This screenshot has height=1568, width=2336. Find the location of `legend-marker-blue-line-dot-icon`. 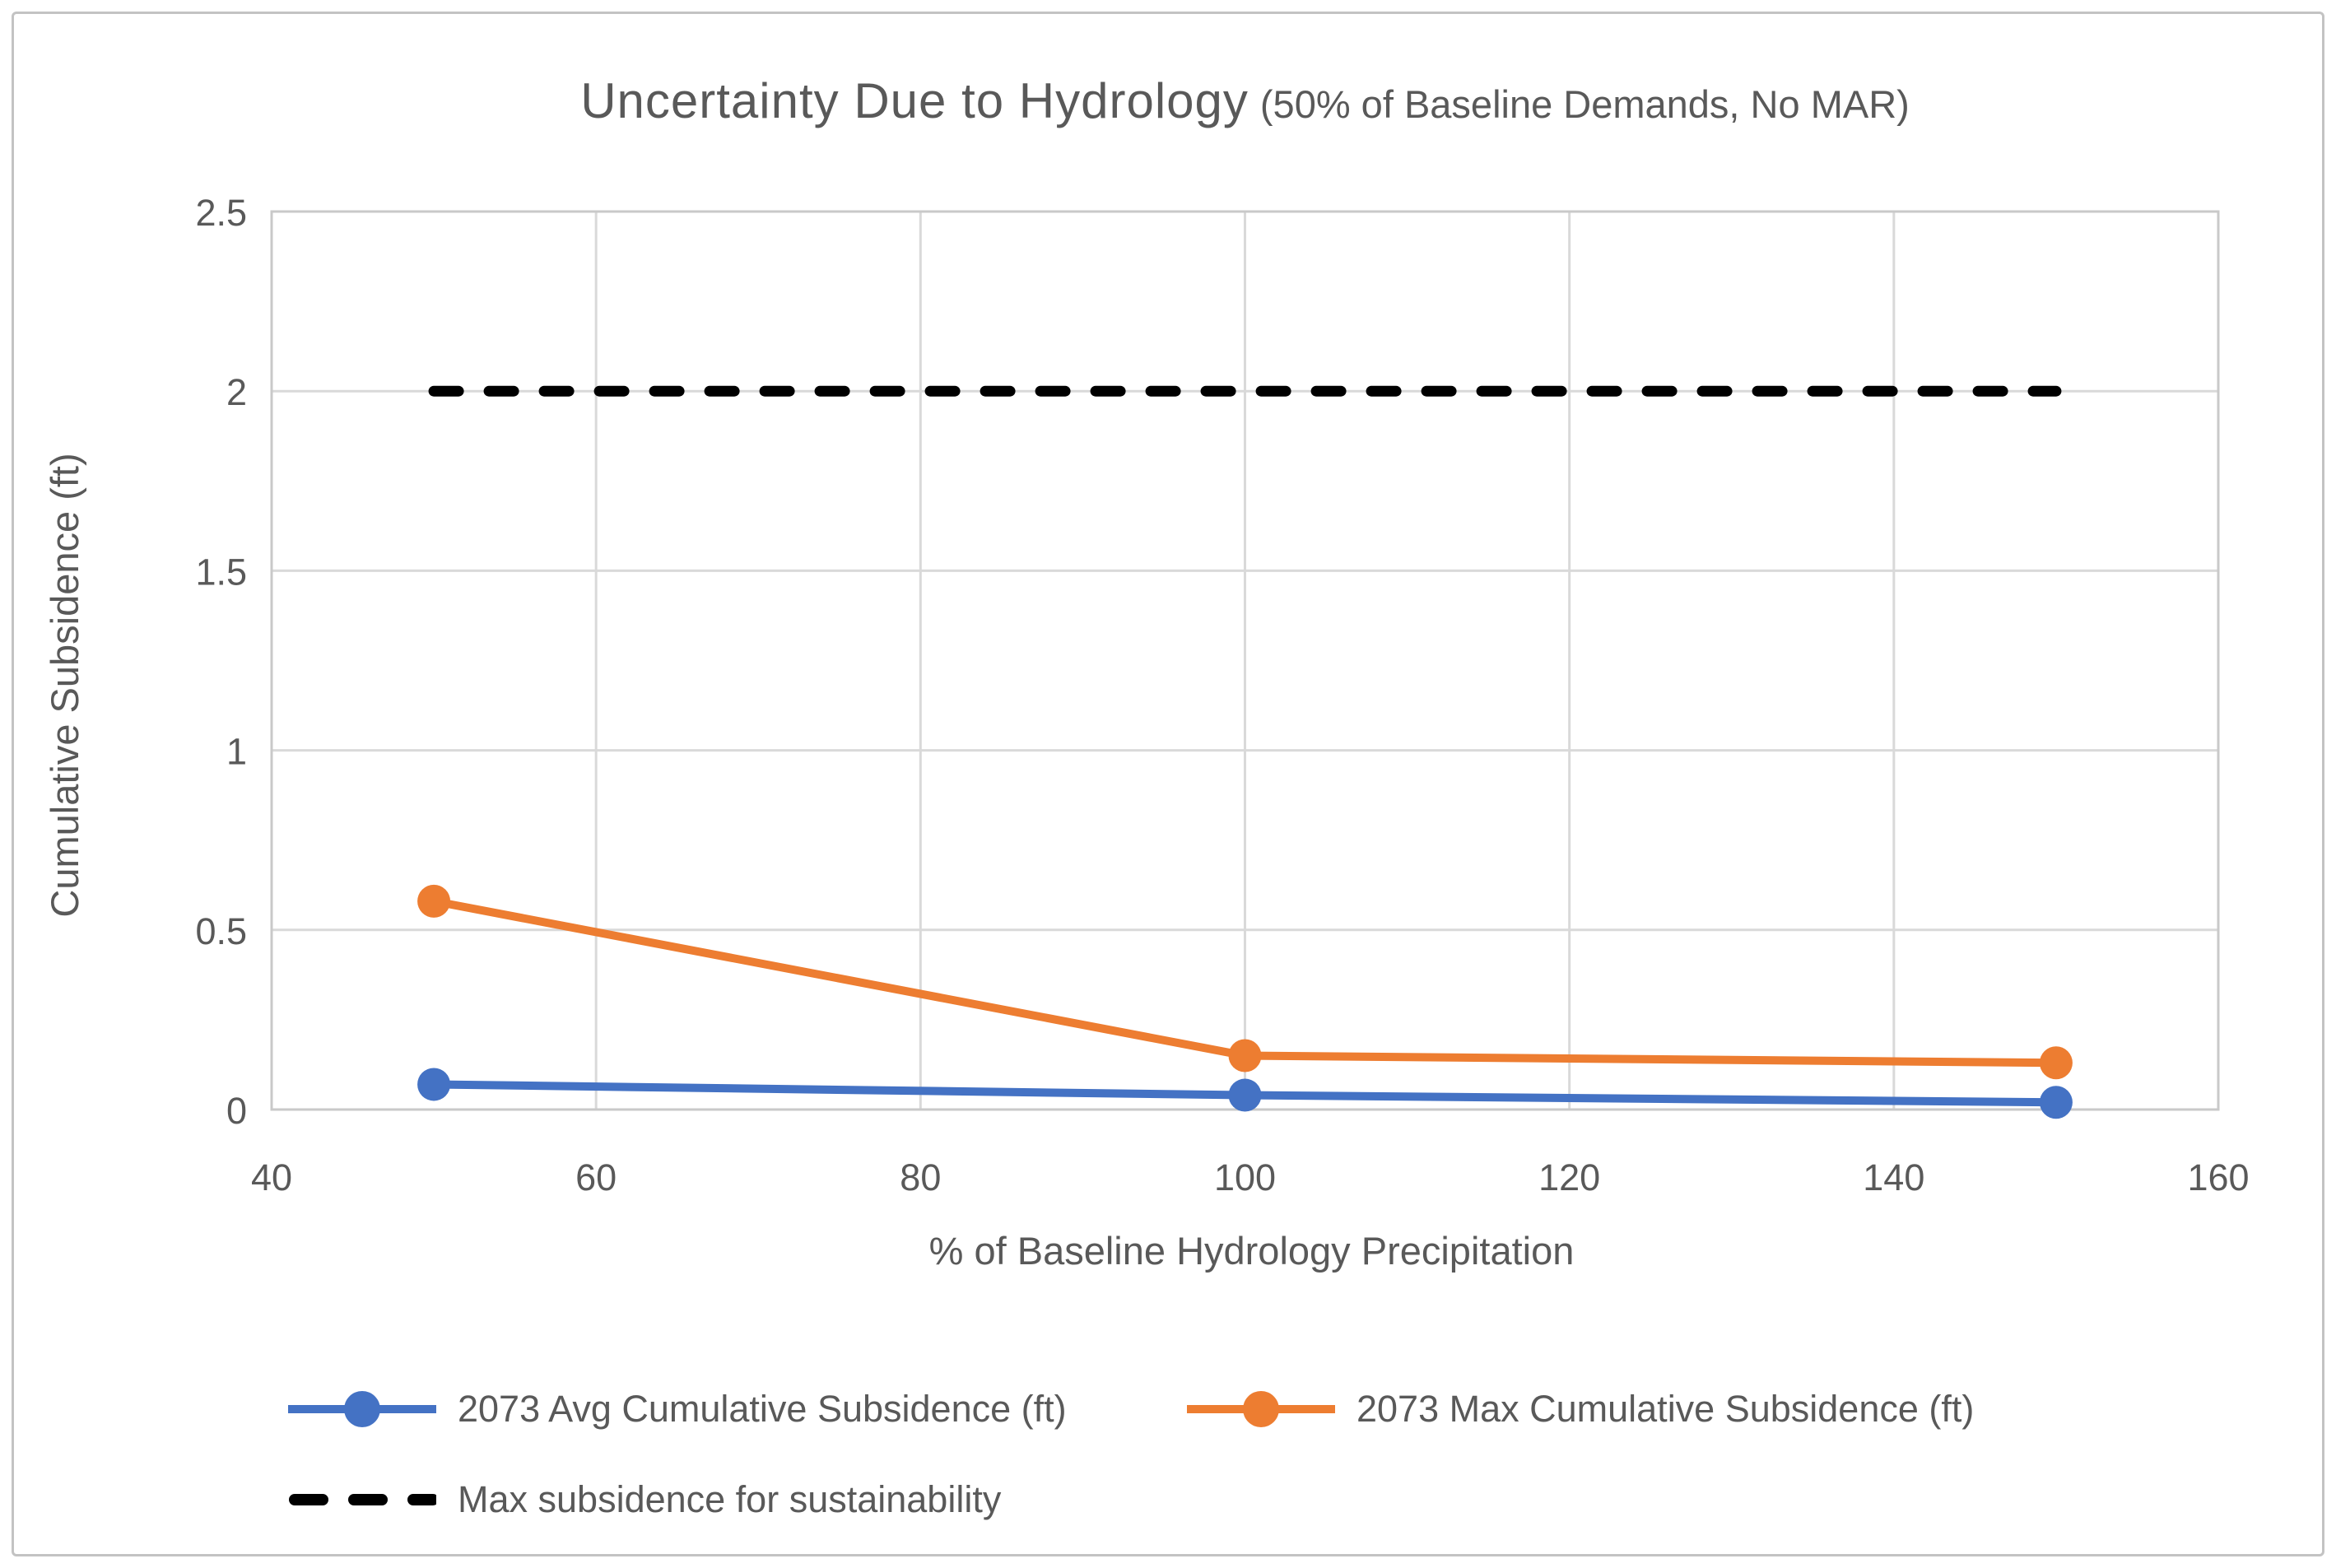

legend-marker-blue-line-dot-icon is located at coordinates (362, 1409).